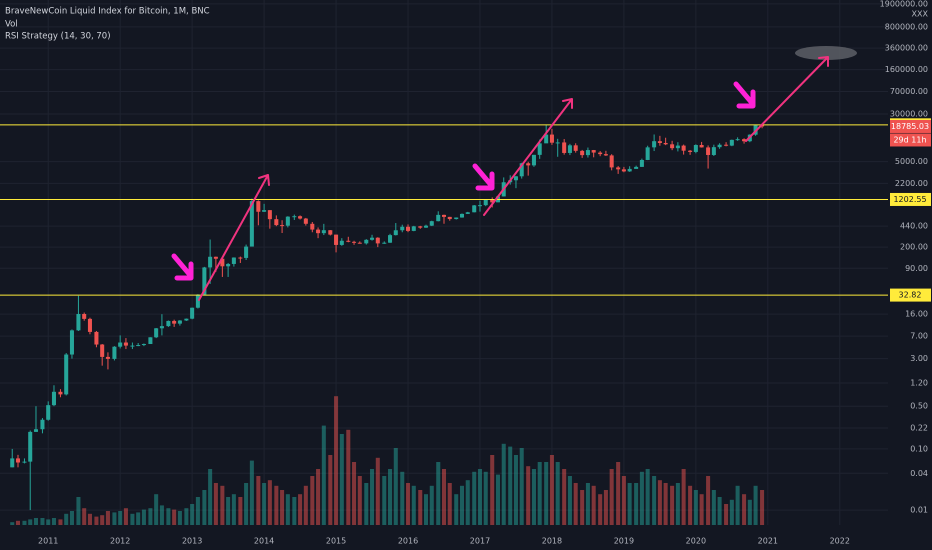 The height and width of the screenshot is (550, 932). I want to click on y-tick-label: 5000.00, so click(911, 161).